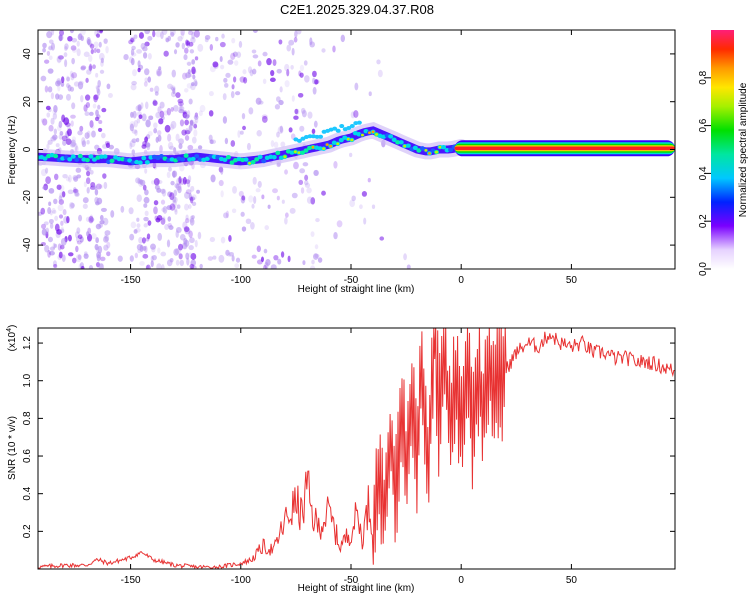  I want to click on snr-x-label: Height of straight line (km), so click(356, 588).